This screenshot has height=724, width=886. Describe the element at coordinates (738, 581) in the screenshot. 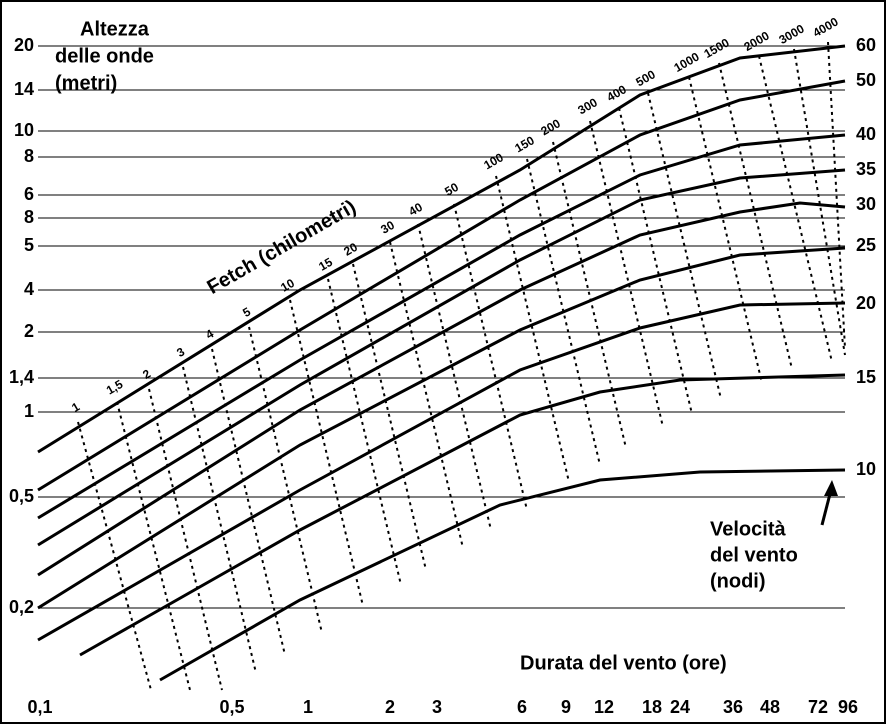

I see `speed-title-line: (nodi)` at that location.